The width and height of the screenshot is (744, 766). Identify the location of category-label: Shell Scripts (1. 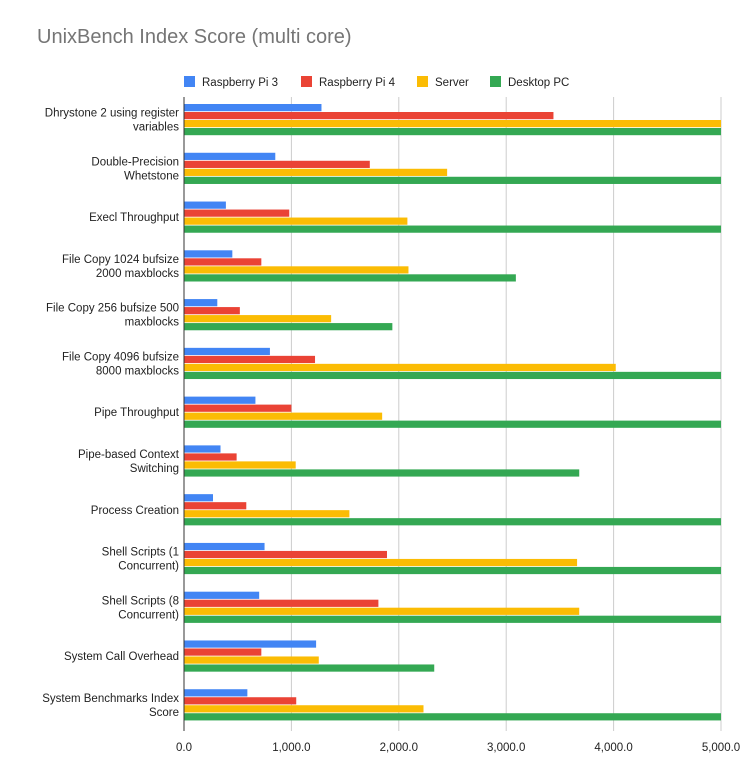
(140, 553).